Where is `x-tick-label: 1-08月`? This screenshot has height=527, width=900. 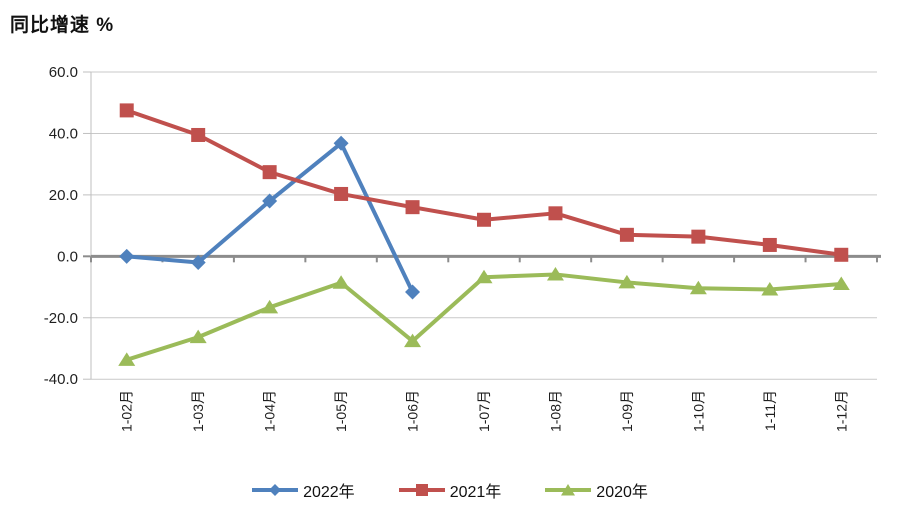
x-tick-label: 1-08月 is located at coordinates (555, 411).